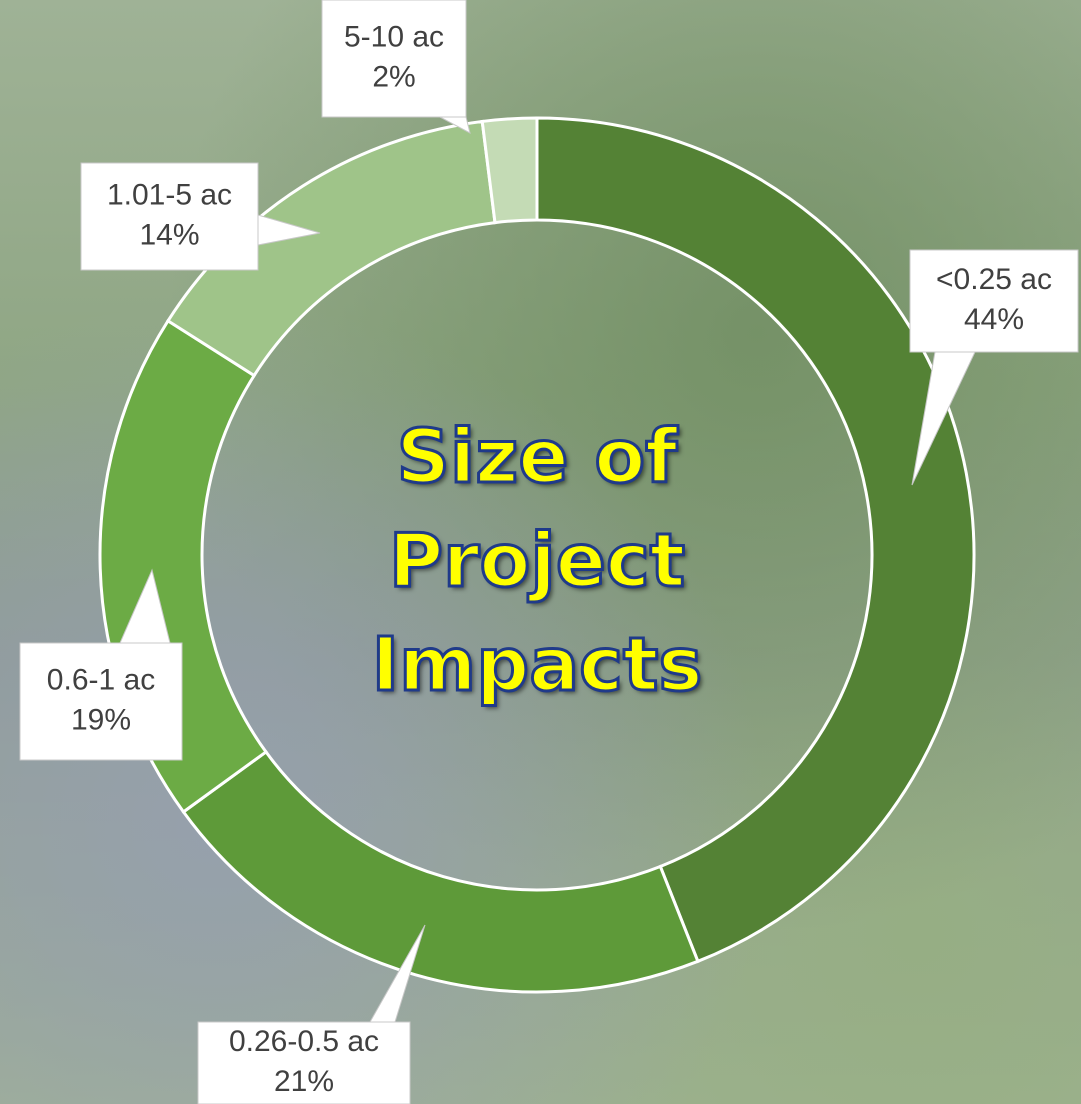  What do you see at coordinates (994, 279) in the screenshot?
I see `slice-label: <0.25 ac` at bounding box center [994, 279].